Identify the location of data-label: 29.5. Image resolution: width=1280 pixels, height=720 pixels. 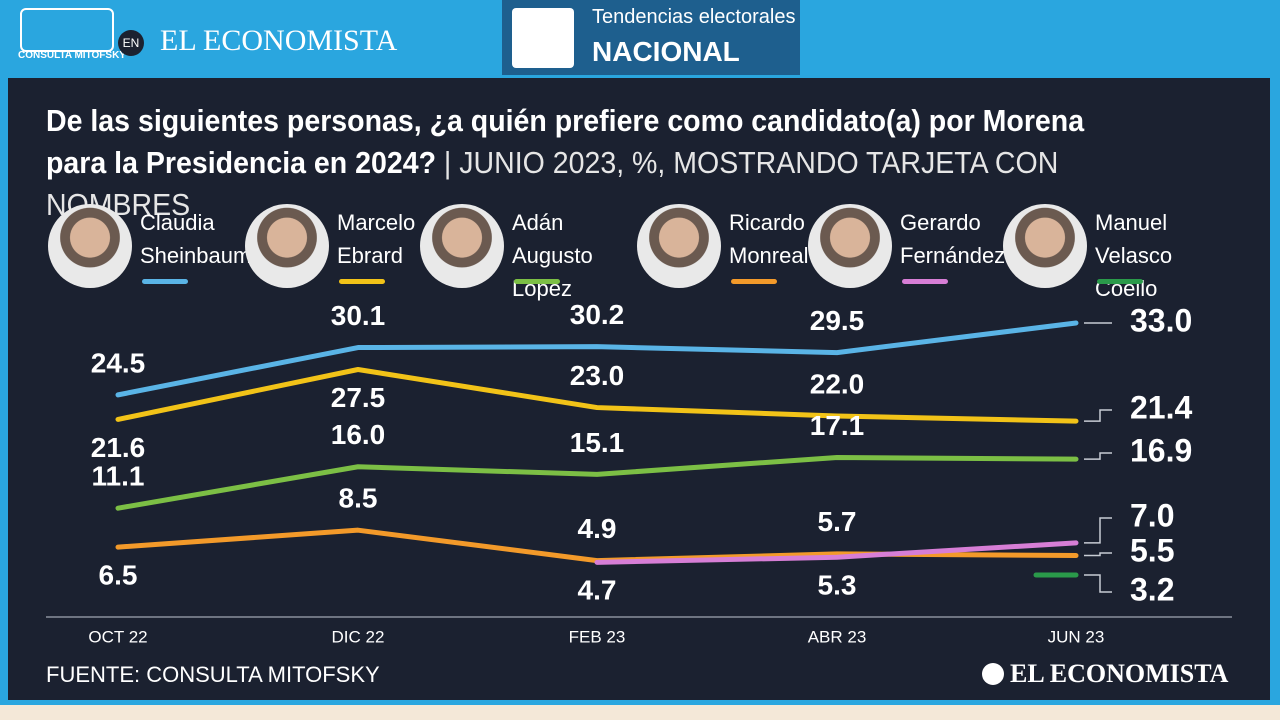
(837, 320).